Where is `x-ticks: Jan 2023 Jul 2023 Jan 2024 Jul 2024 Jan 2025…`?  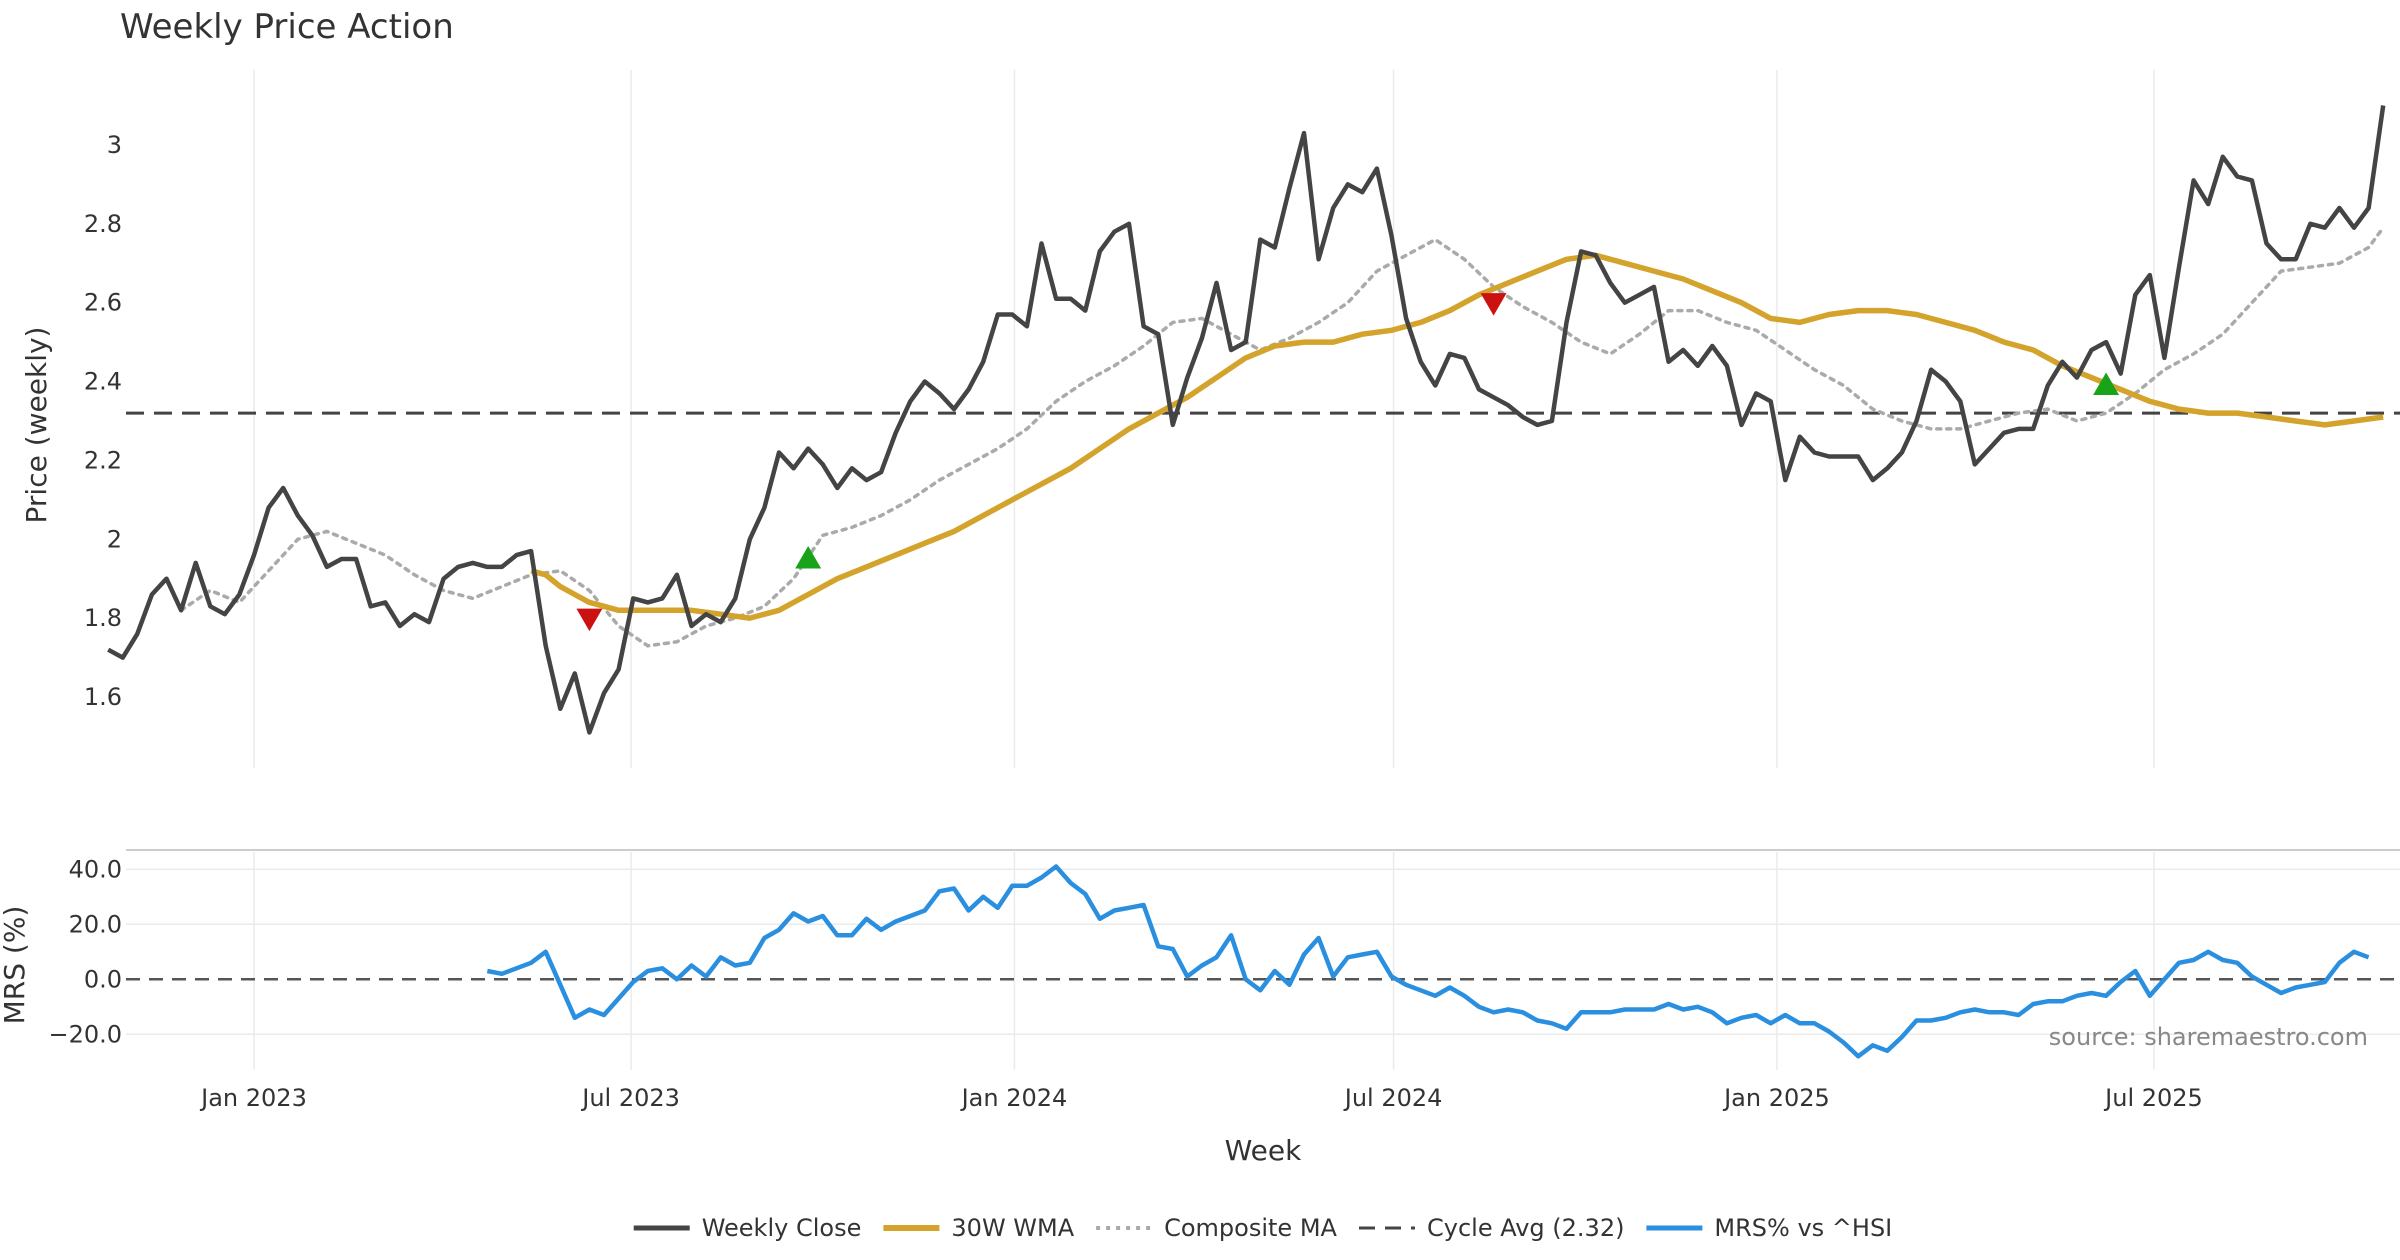
x-ticks: Jan 2023 Jul 2023 Jan 2024 Jul 2024 Jan 2025… is located at coordinates (1201, 1098).